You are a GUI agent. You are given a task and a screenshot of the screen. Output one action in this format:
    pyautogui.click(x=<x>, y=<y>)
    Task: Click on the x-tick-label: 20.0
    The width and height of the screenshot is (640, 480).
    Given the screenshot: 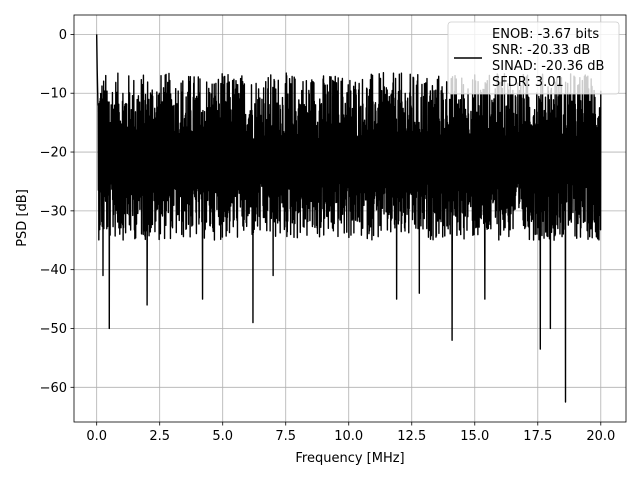 What is the action you would take?
    pyautogui.click(x=600, y=436)
    